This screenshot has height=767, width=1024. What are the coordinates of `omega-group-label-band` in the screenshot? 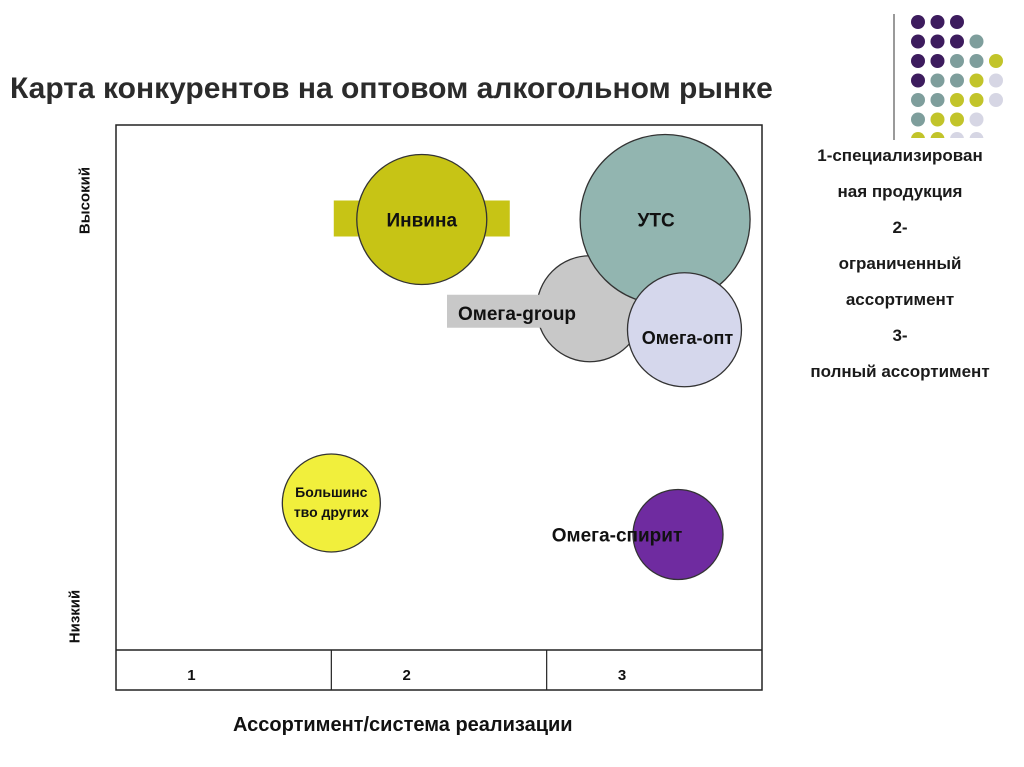 It's located at (525, 311).